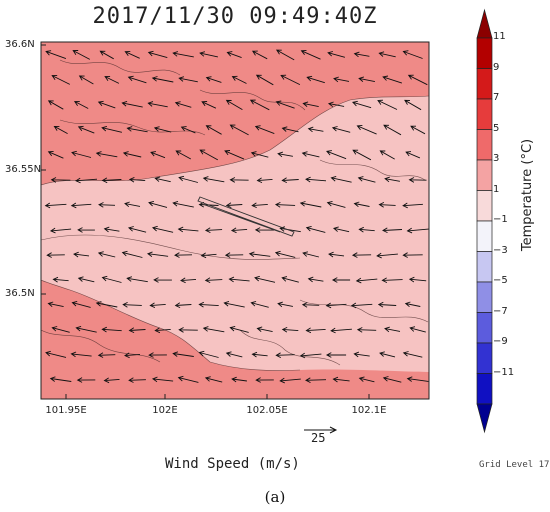  I want to click on reference-vector-value: 25, so click(318, 438).